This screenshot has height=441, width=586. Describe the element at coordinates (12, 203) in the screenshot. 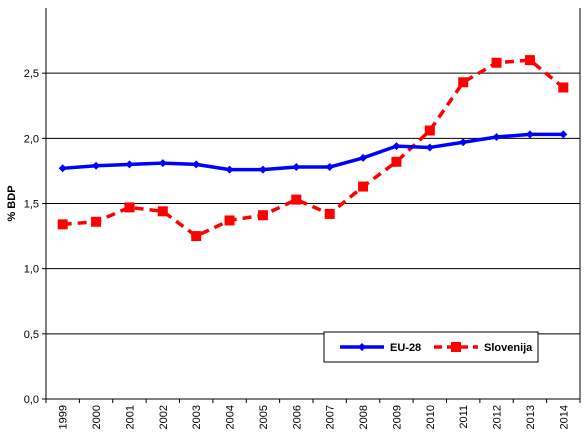

I see `y-axis-label: % BDP` at that location.